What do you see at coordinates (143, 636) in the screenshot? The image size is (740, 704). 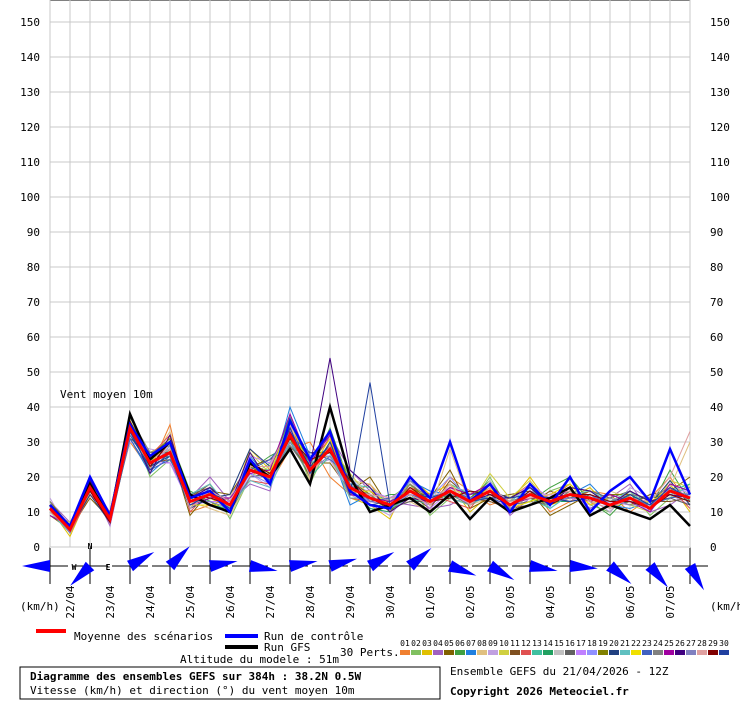 I see `legend-label: Moyenne des scénarios` at bounding box center [143, 636].